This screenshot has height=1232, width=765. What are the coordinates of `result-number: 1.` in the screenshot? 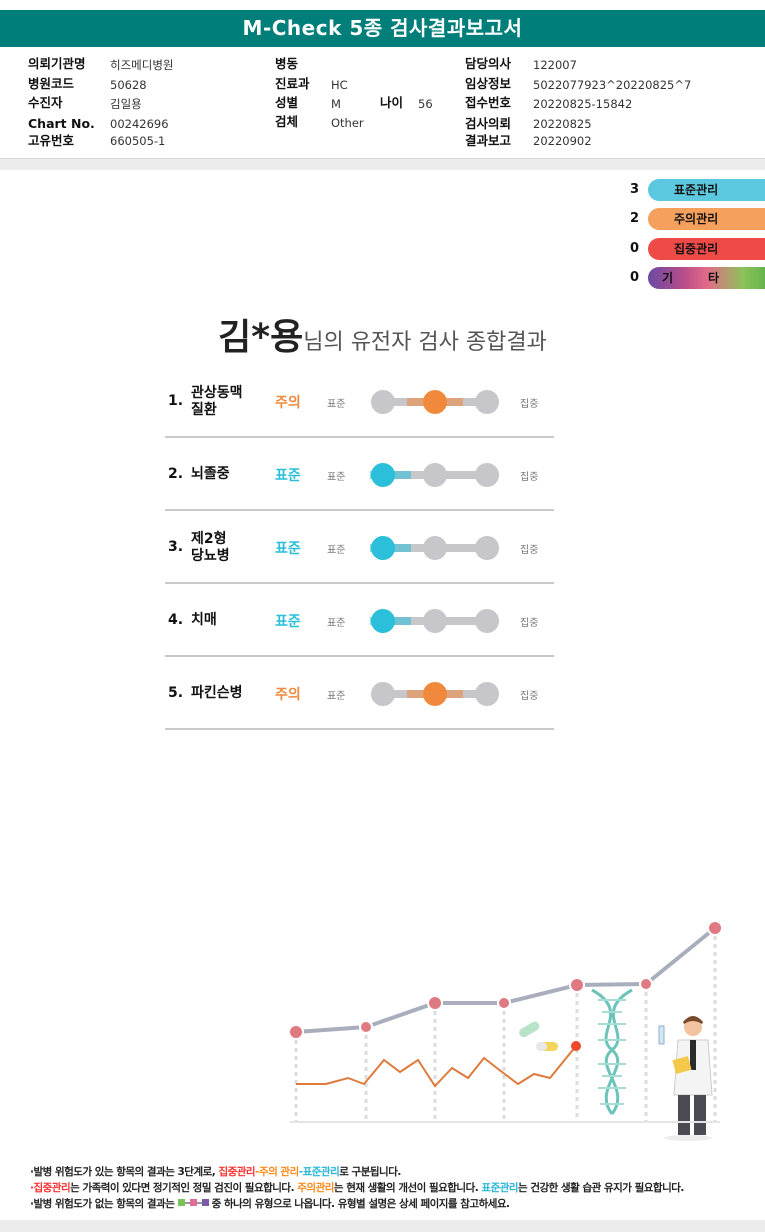 It's located at (176, 401).